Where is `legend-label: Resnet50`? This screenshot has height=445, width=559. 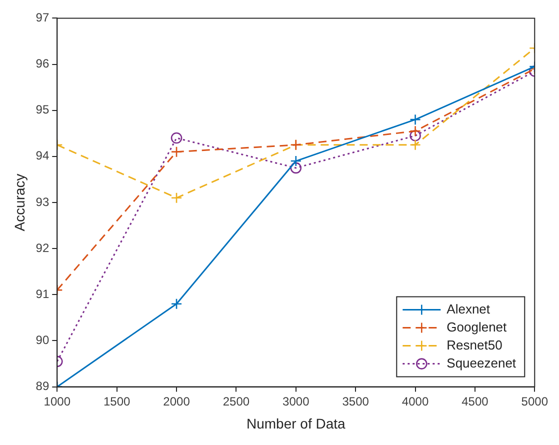
legend-label: Resnet50 is located at coordinates (474, 344).